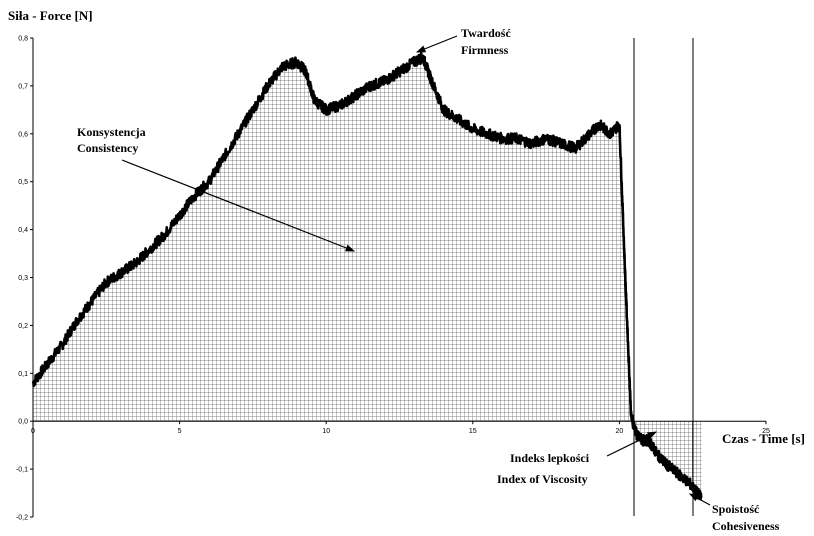 Image resolution: width=814 pixels, height=536 pixels. What do you see at coordinates (436, 44) in the screenshot?
I see `annotation-firmness-arrow` at bounding box center [436, 44].